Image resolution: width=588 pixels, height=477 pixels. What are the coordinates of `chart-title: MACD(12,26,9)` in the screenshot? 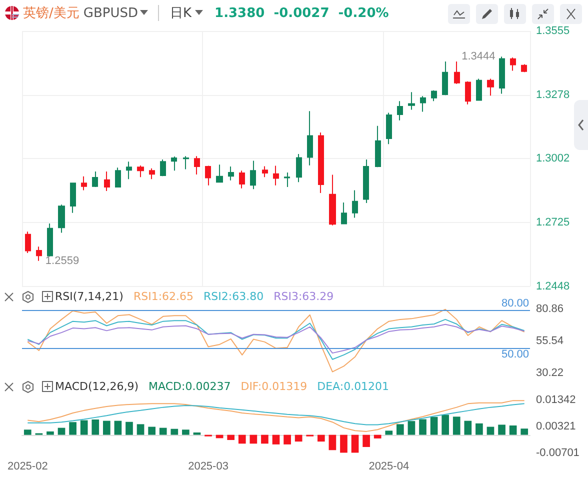 It's located at (97, 386).